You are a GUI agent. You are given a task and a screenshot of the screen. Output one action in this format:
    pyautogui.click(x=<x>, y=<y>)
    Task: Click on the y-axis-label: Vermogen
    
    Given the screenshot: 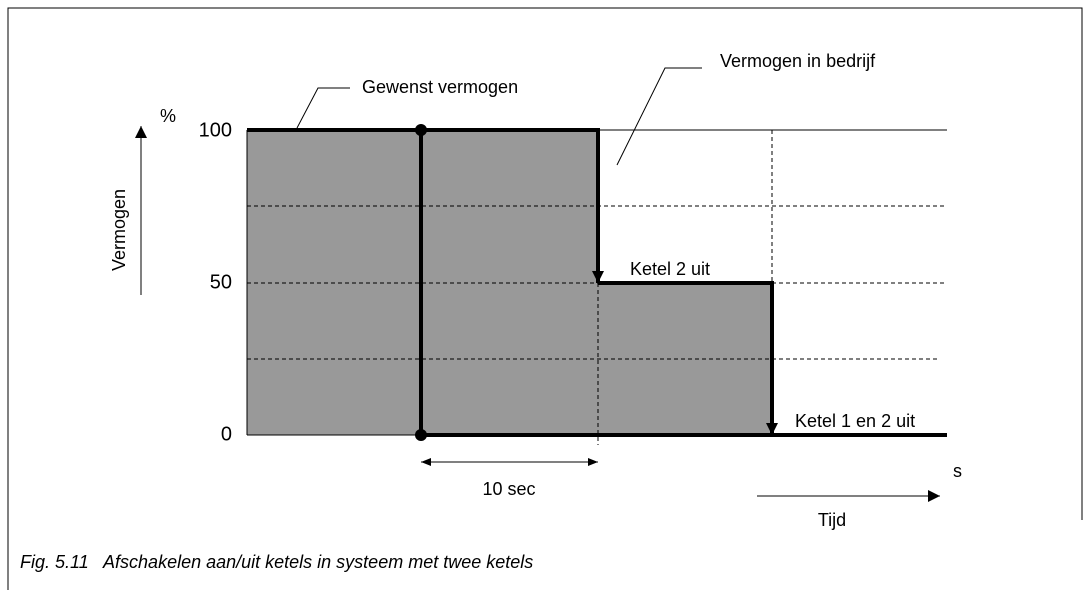 What is the action you would take?
    pyautogui.click(x=119, y=230)
    